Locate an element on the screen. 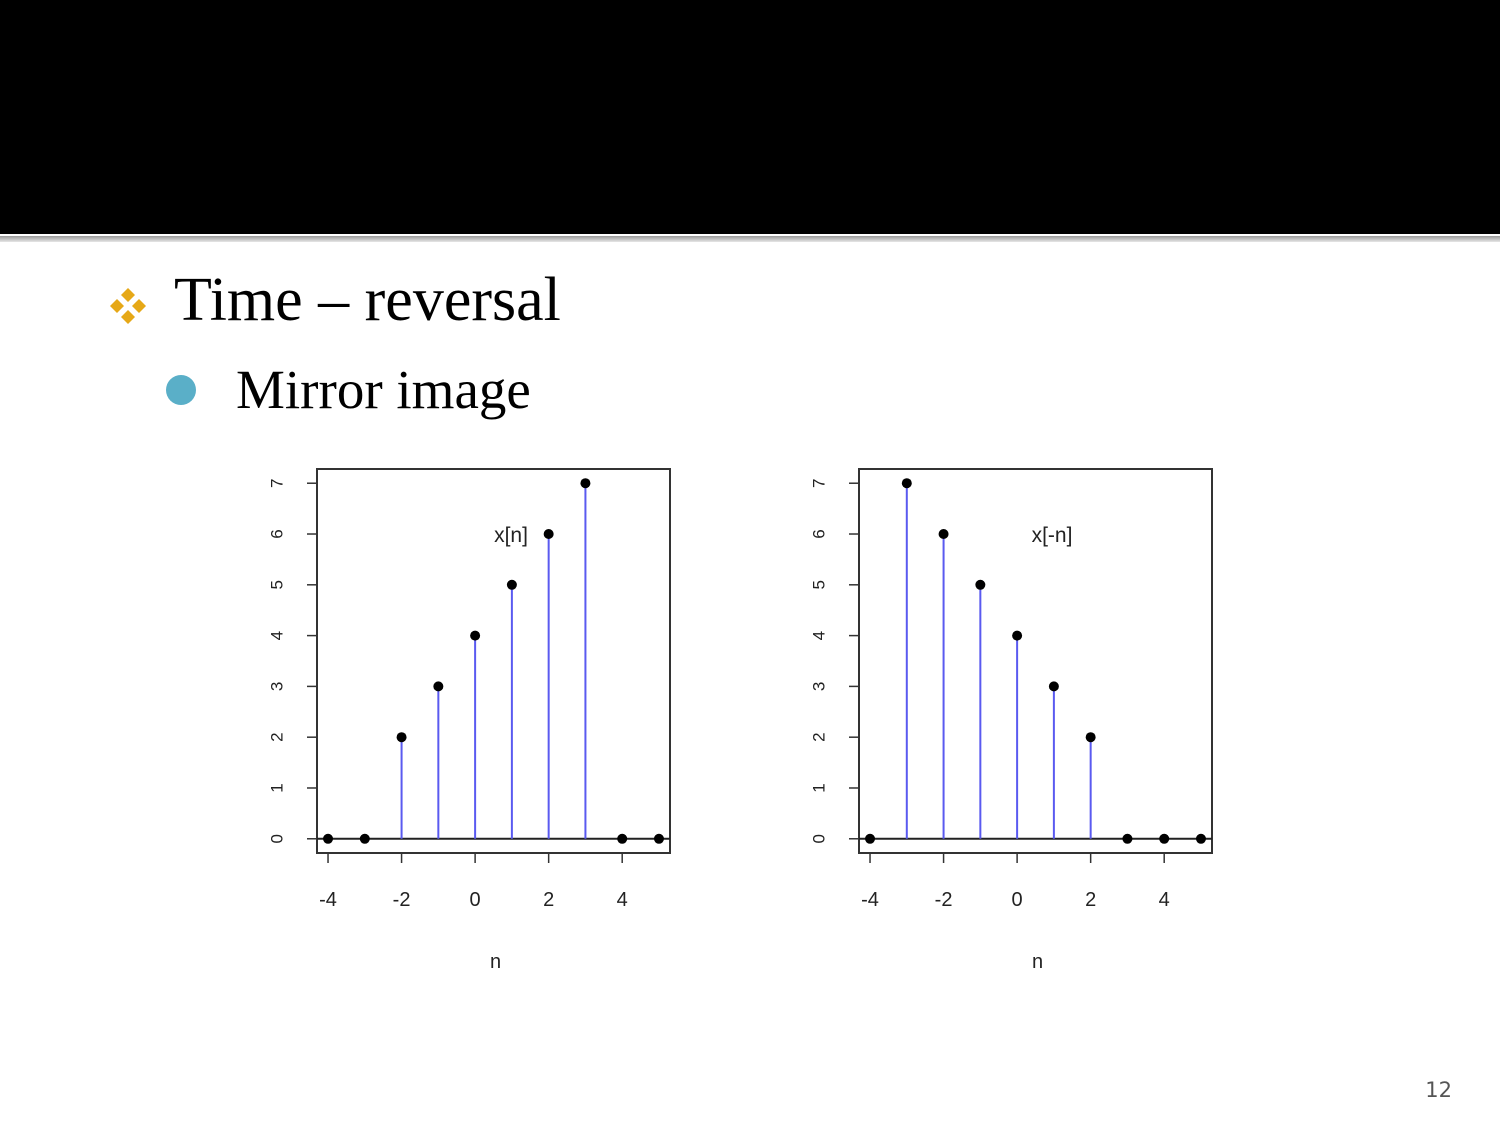 The image size is (1500, 1125). chart-x-minus-n: 0 1 2 3 4 5 6 7 -4 -2 0 2 4 n x[-n] is located at coordinates (1012, 720).